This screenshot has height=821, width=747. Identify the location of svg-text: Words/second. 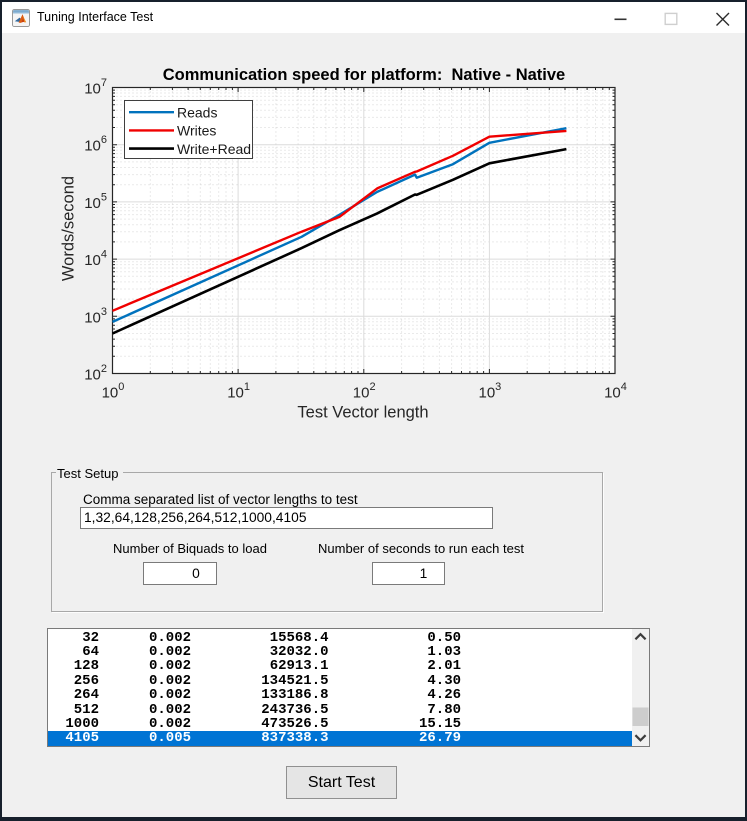
(69, 228).